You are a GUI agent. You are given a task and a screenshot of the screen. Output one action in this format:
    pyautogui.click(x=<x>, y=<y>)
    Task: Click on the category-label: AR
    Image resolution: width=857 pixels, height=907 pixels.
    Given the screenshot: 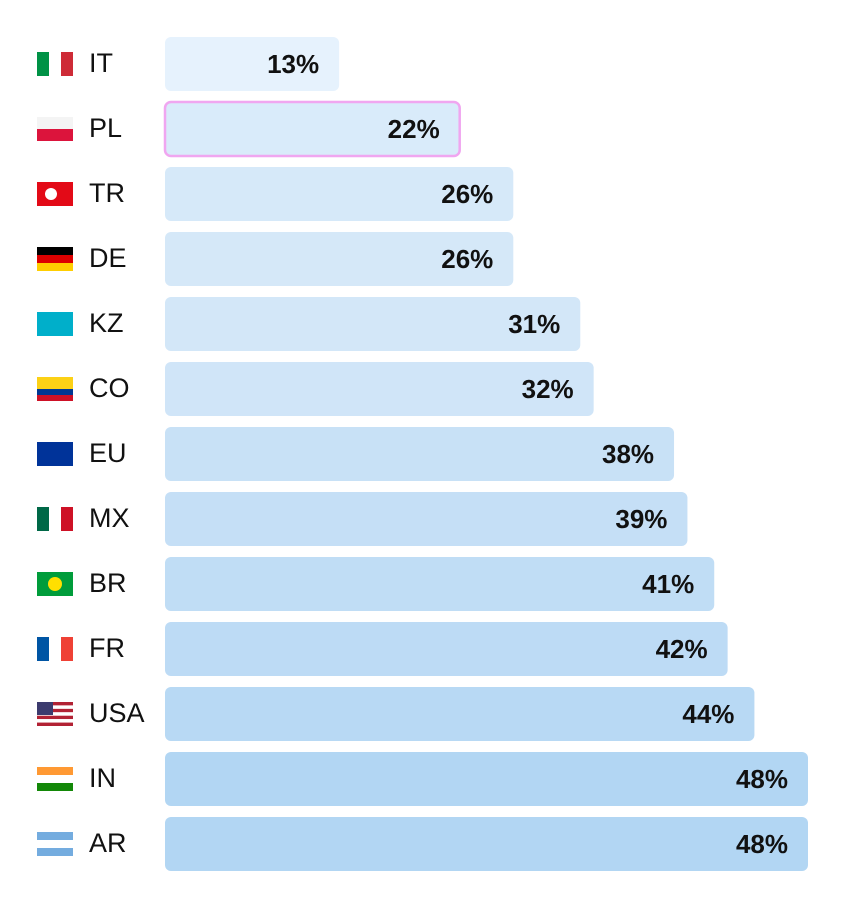 What is the action you would take?
    pyautogui.click(x=108, y=843)
    